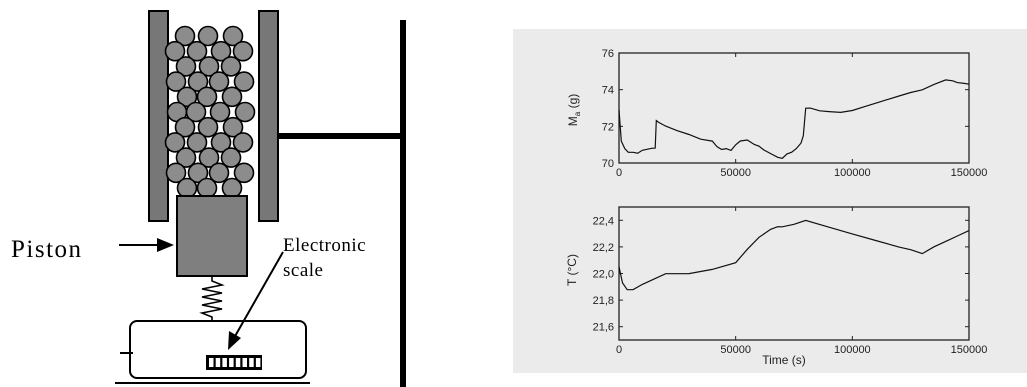  I want to click on mass-plot-frame, so click(794, 108).